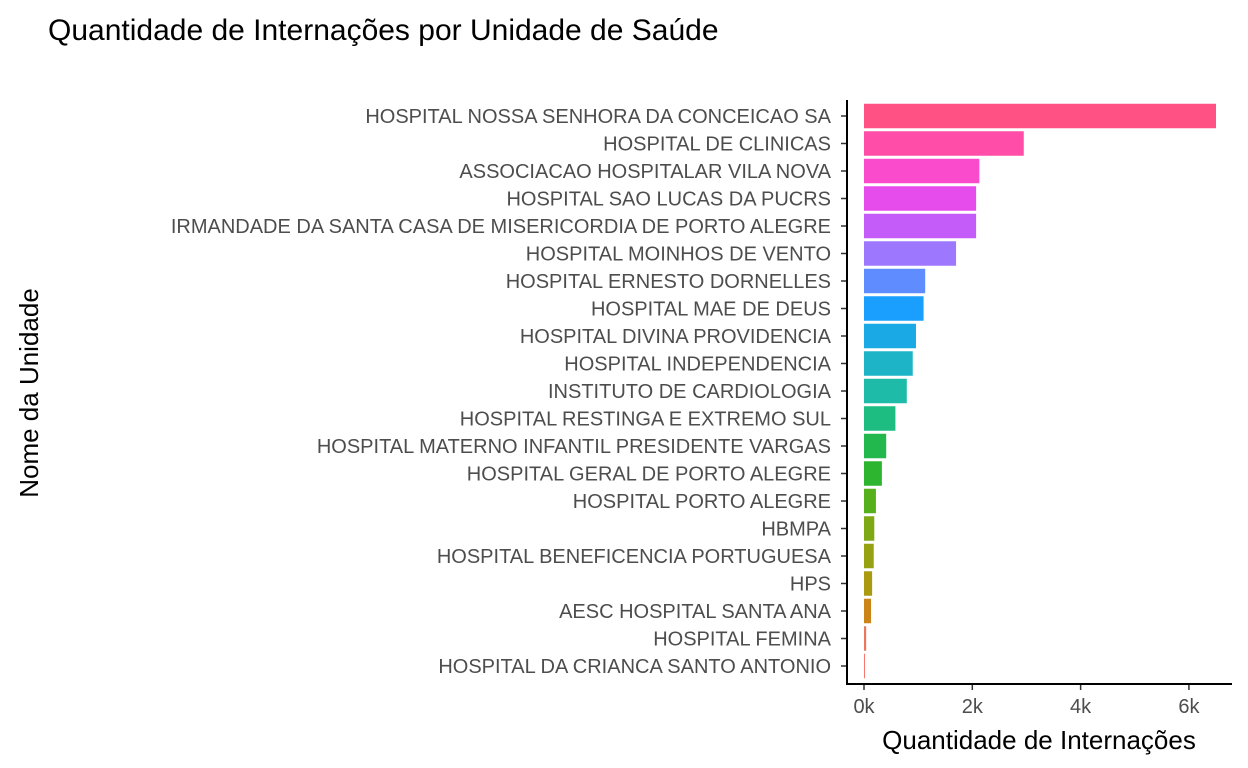 This screenshot has width=1248, height=768. I want to click on x-tick-label: 4k, so click(1081, 707).